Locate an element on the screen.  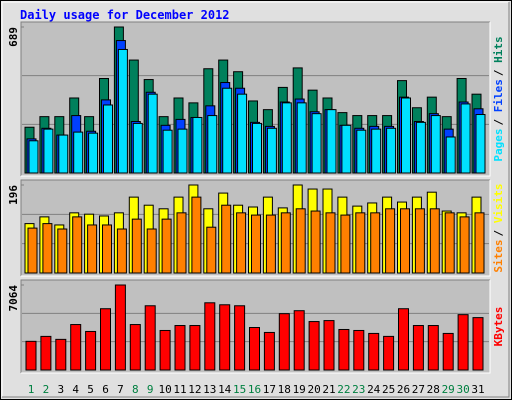
legend: Sites / Visits is located at coordinates (498, 227).